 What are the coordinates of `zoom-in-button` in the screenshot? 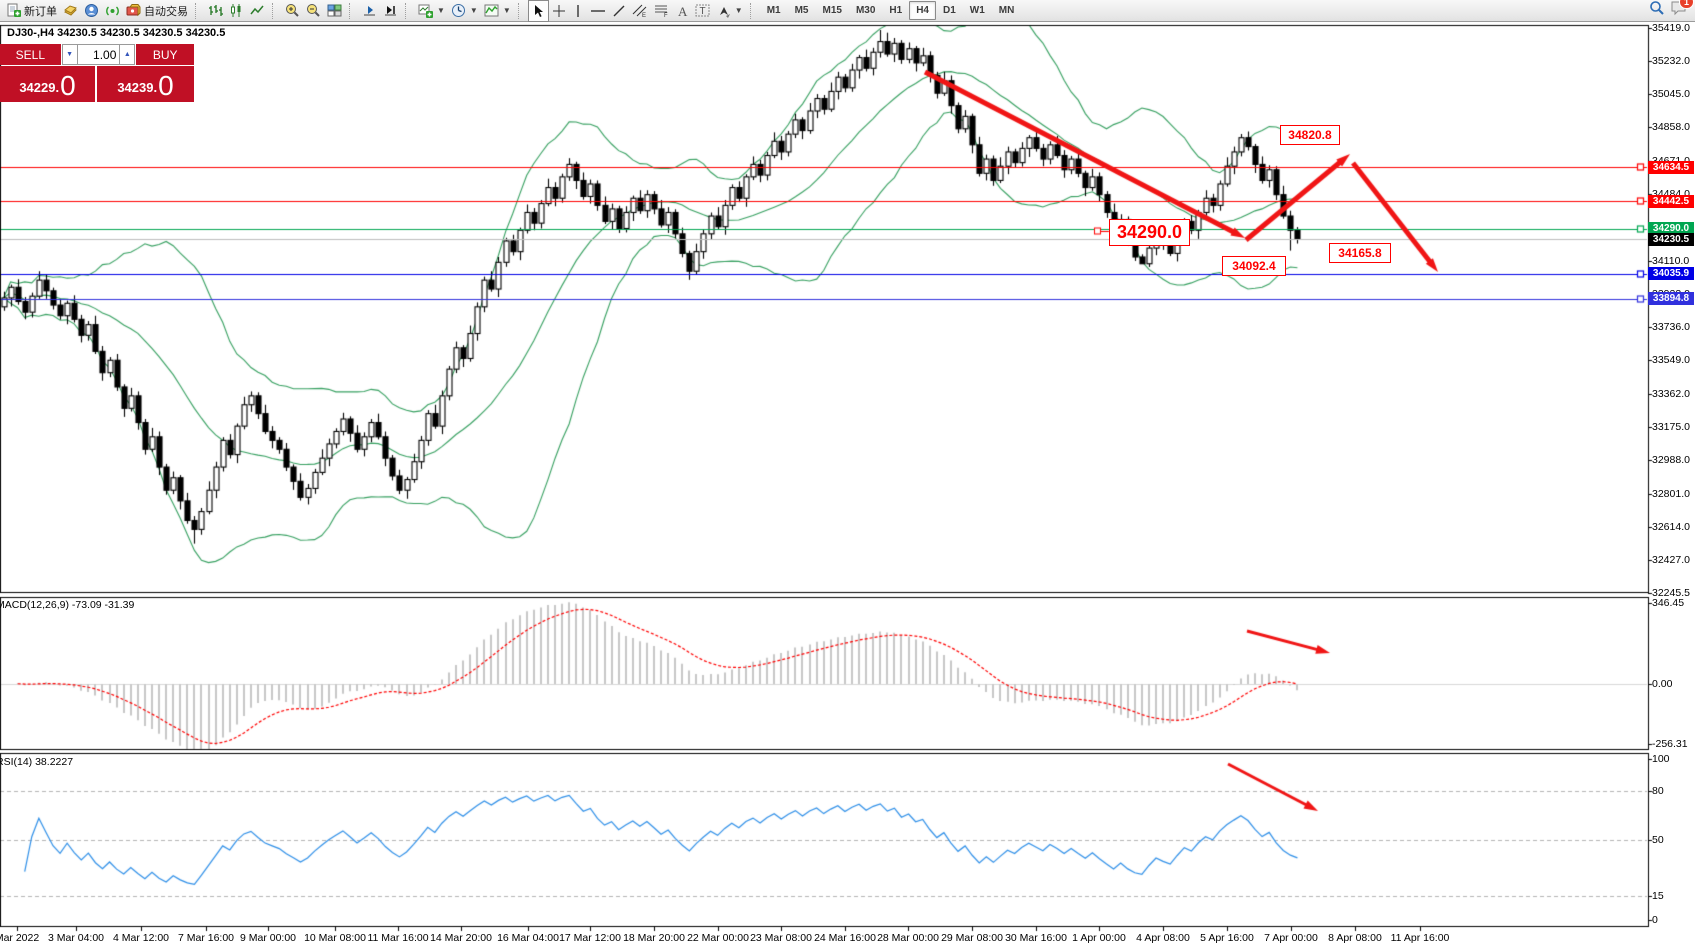 It's located at (292, 11).